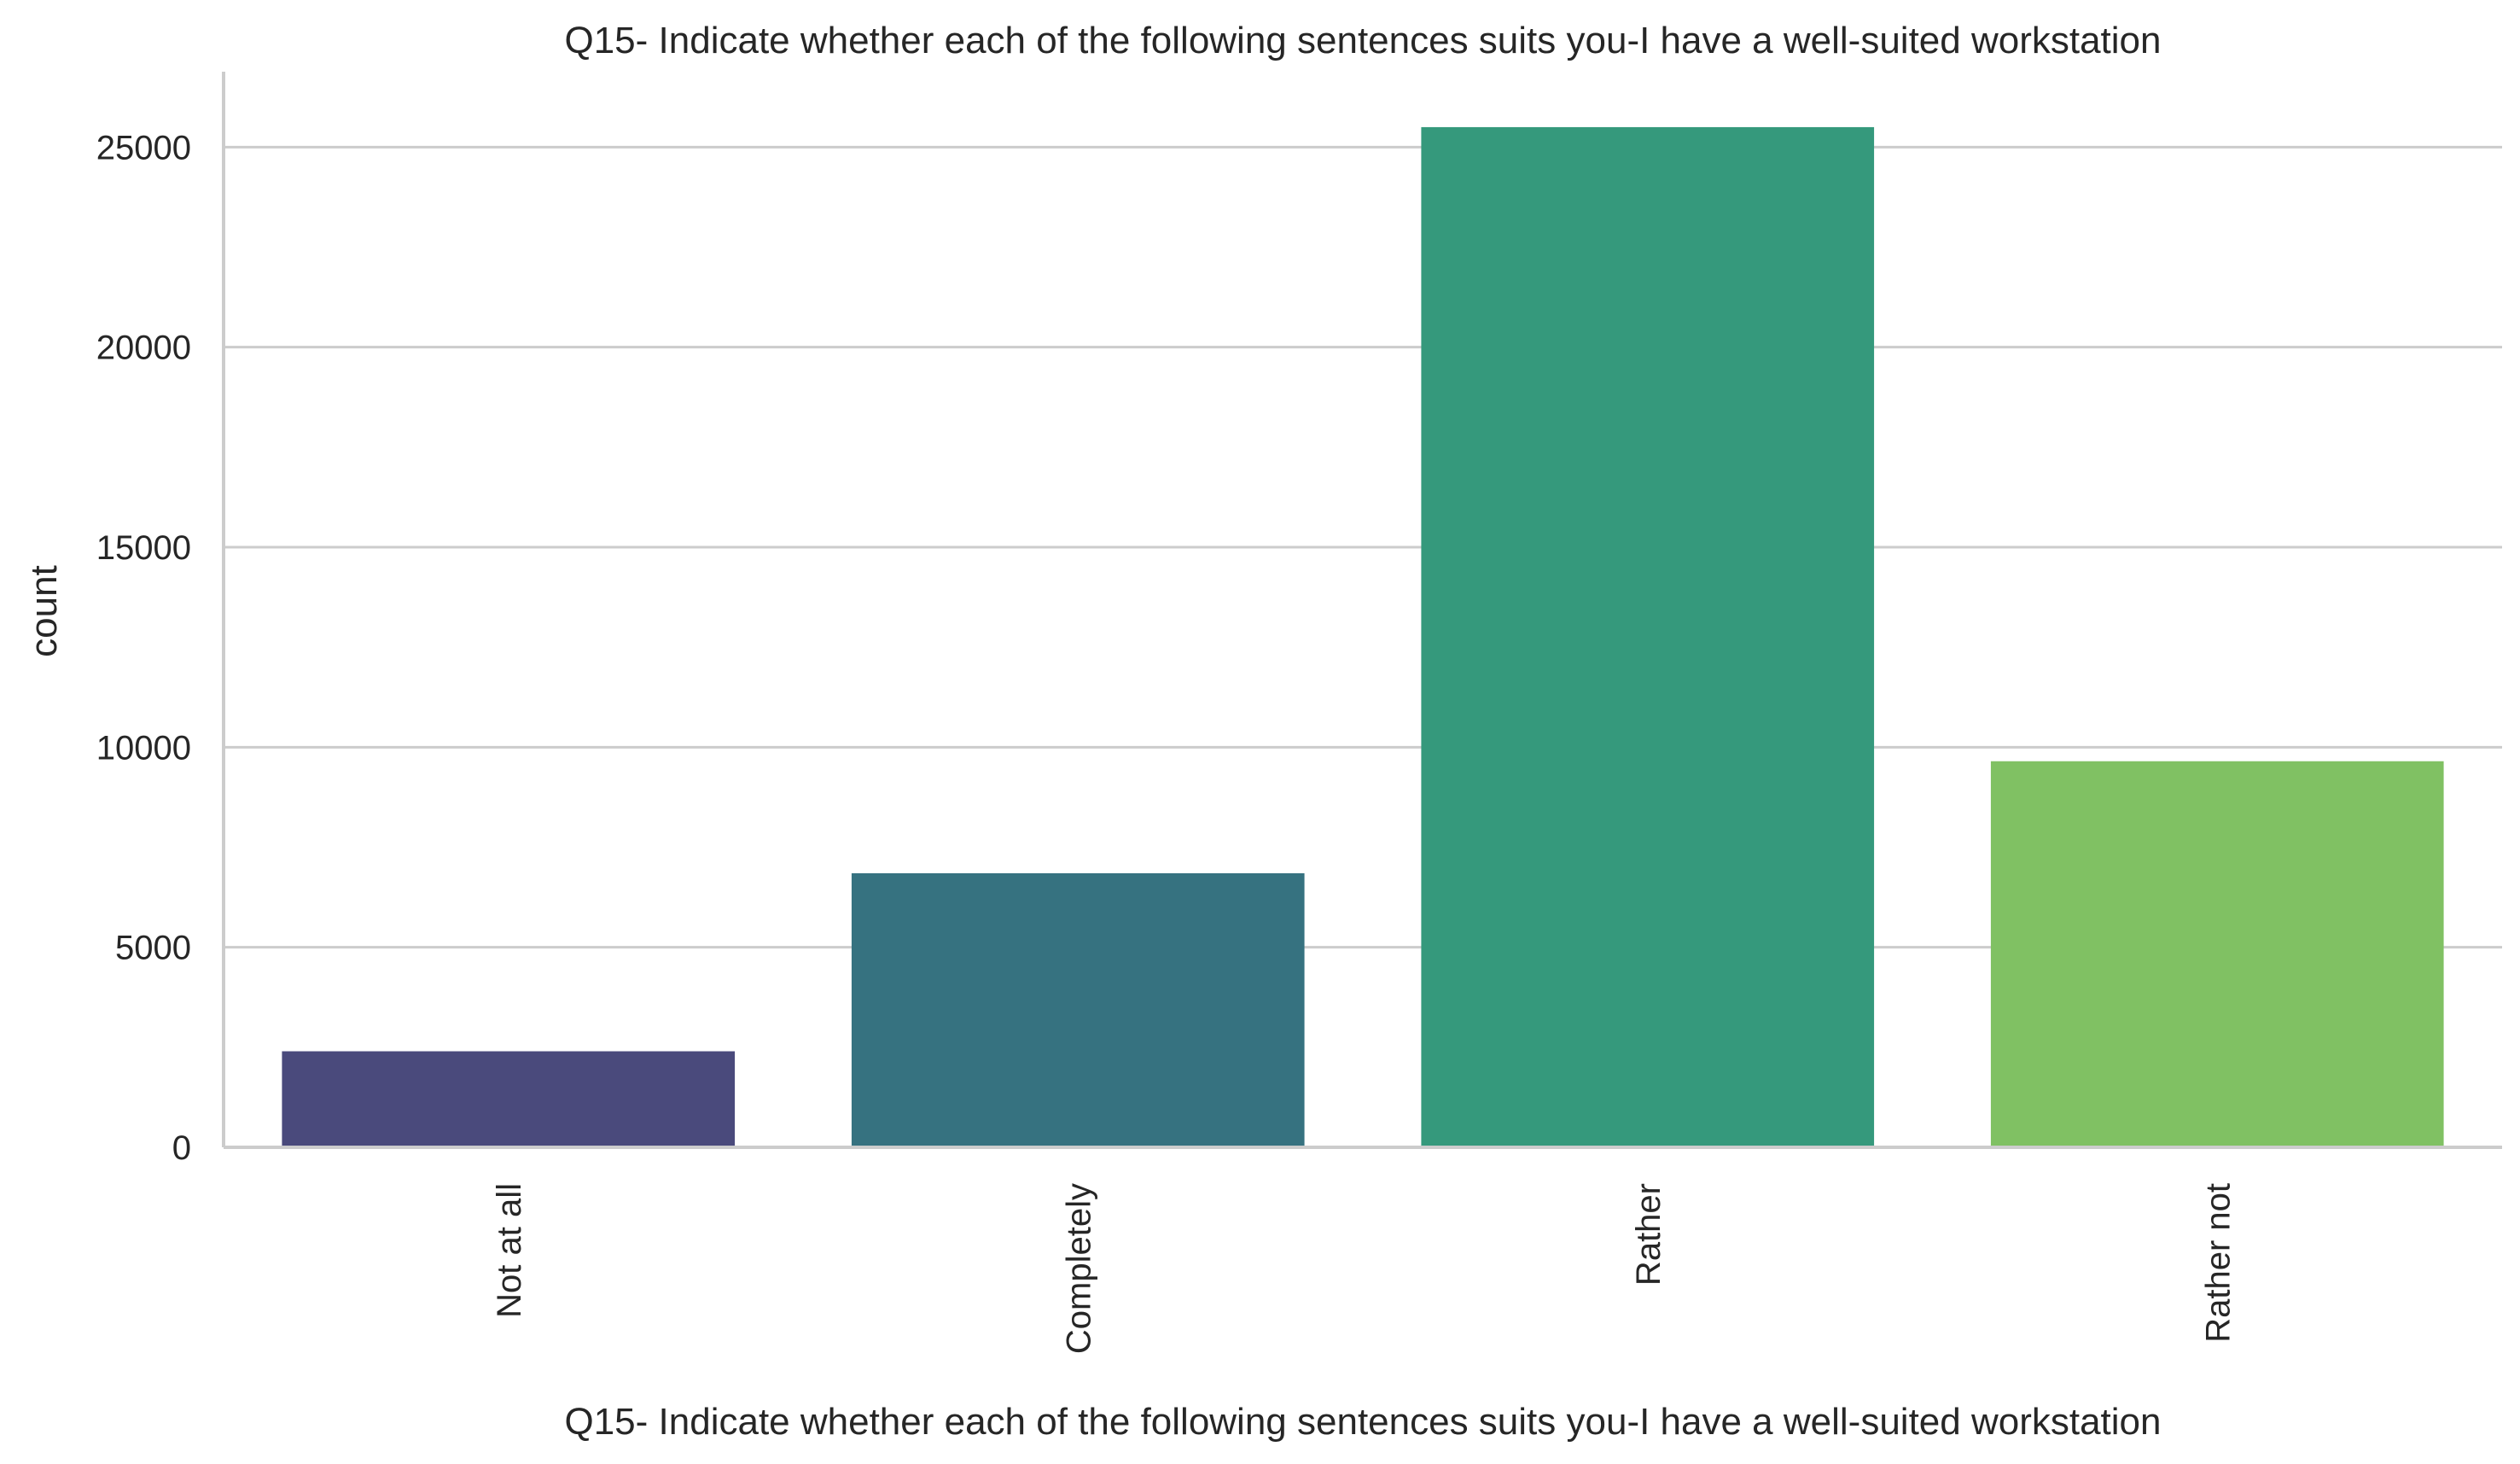 The width and height of the screenshot is (2520, 1464). What do you see at coordinates (181, 1148) in the screenshot?
I see `y-tick-label: 0` at bounding box center [181, 1148].